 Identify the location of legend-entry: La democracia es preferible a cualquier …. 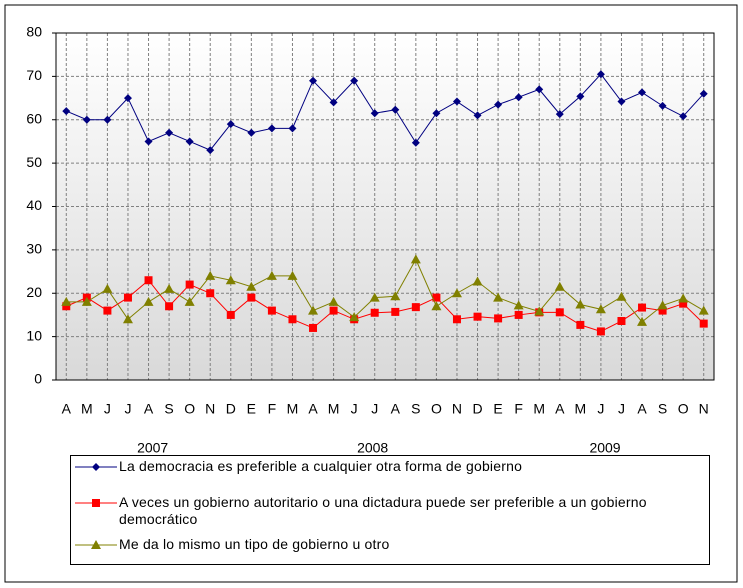
(381, 466).